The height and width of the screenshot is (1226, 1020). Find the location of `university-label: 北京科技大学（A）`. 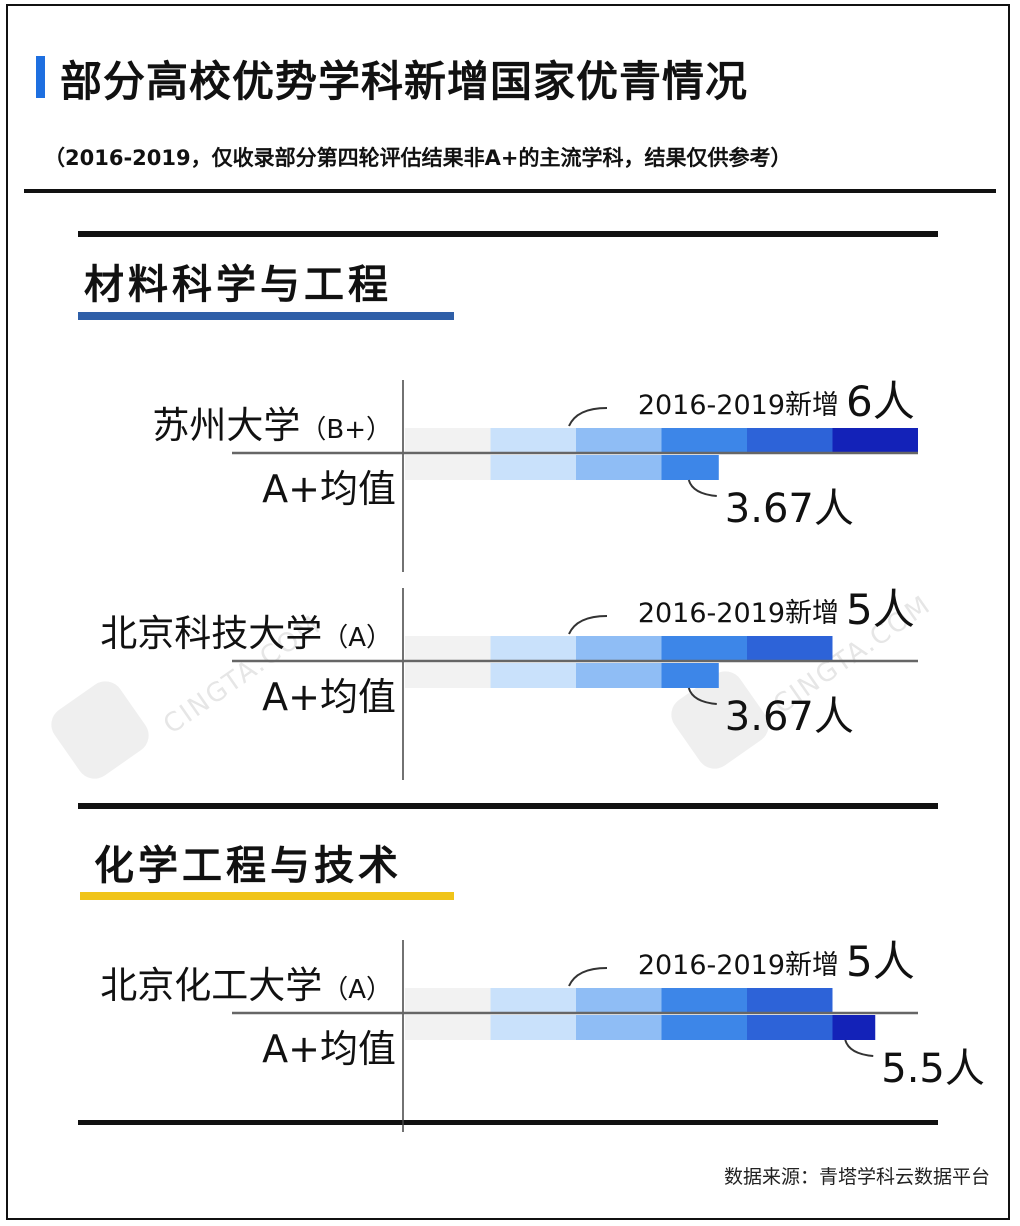

university-label: 北京科技大学（A） is located at coordinates (246, 633).